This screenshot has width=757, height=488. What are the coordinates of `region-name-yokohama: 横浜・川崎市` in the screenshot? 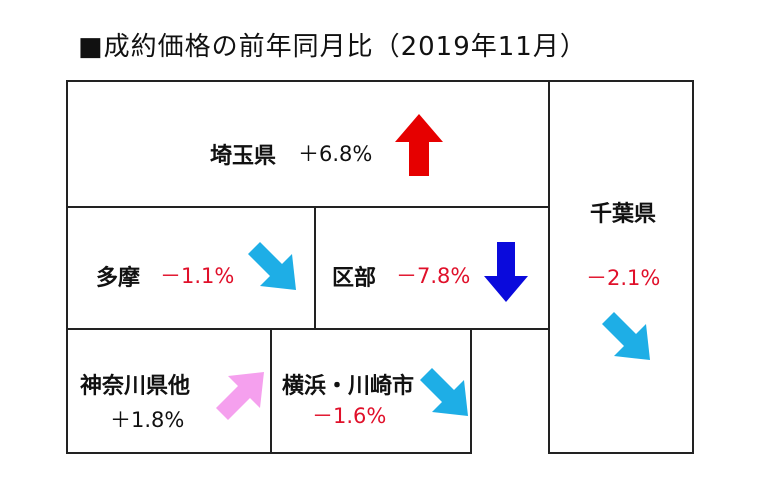 It's located at (348, 386).